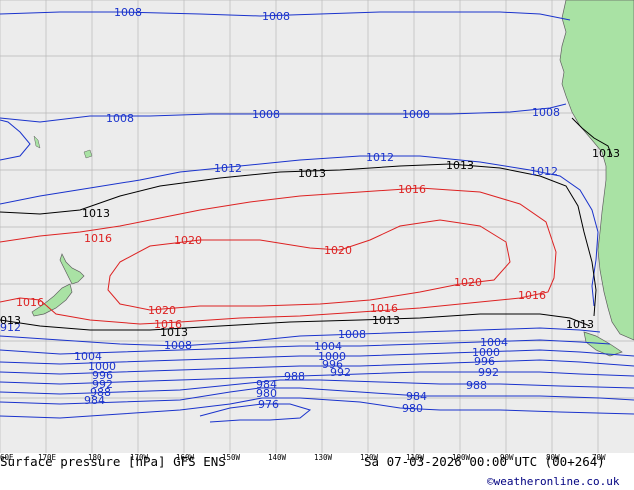 This screenshot has width=634, height=490. I want to click on new-zealand-north-island, so click(72, 269).